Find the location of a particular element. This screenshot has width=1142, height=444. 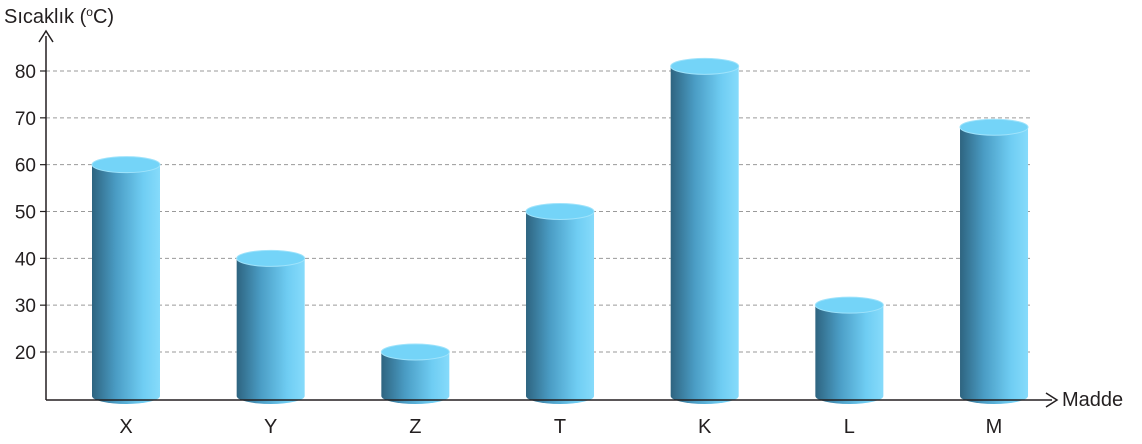

bar-L is located at coordinates (849, 350).